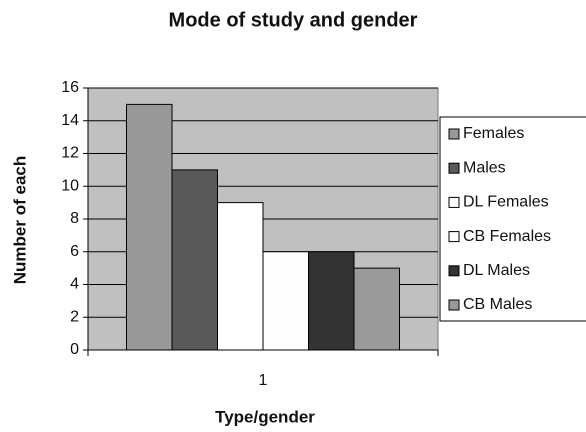  I want to click on legend-label: CB Females, so click(507, 236).